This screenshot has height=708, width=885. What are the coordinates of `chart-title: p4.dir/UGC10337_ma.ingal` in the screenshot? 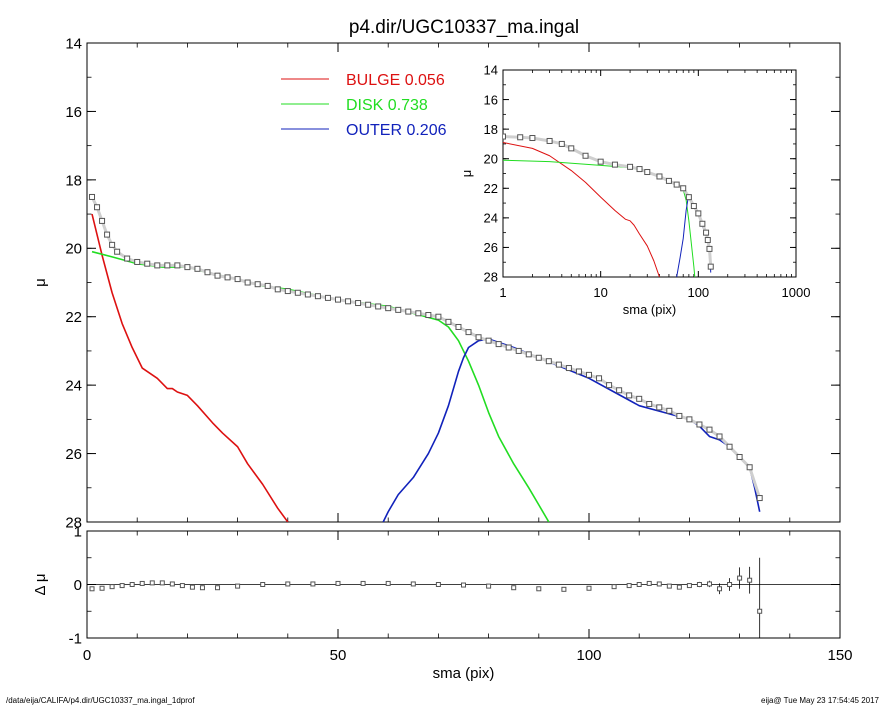 It's located at (464, 27).